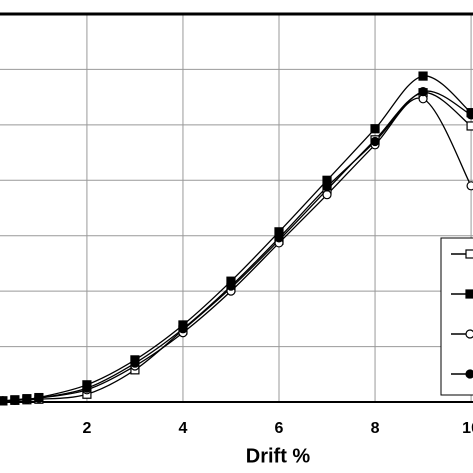 The image size is (473, 473). What do you see at coordinates (183, 428) in the screenshot?
I see `x-tick-label: 4` at bounding box center [183, 428].